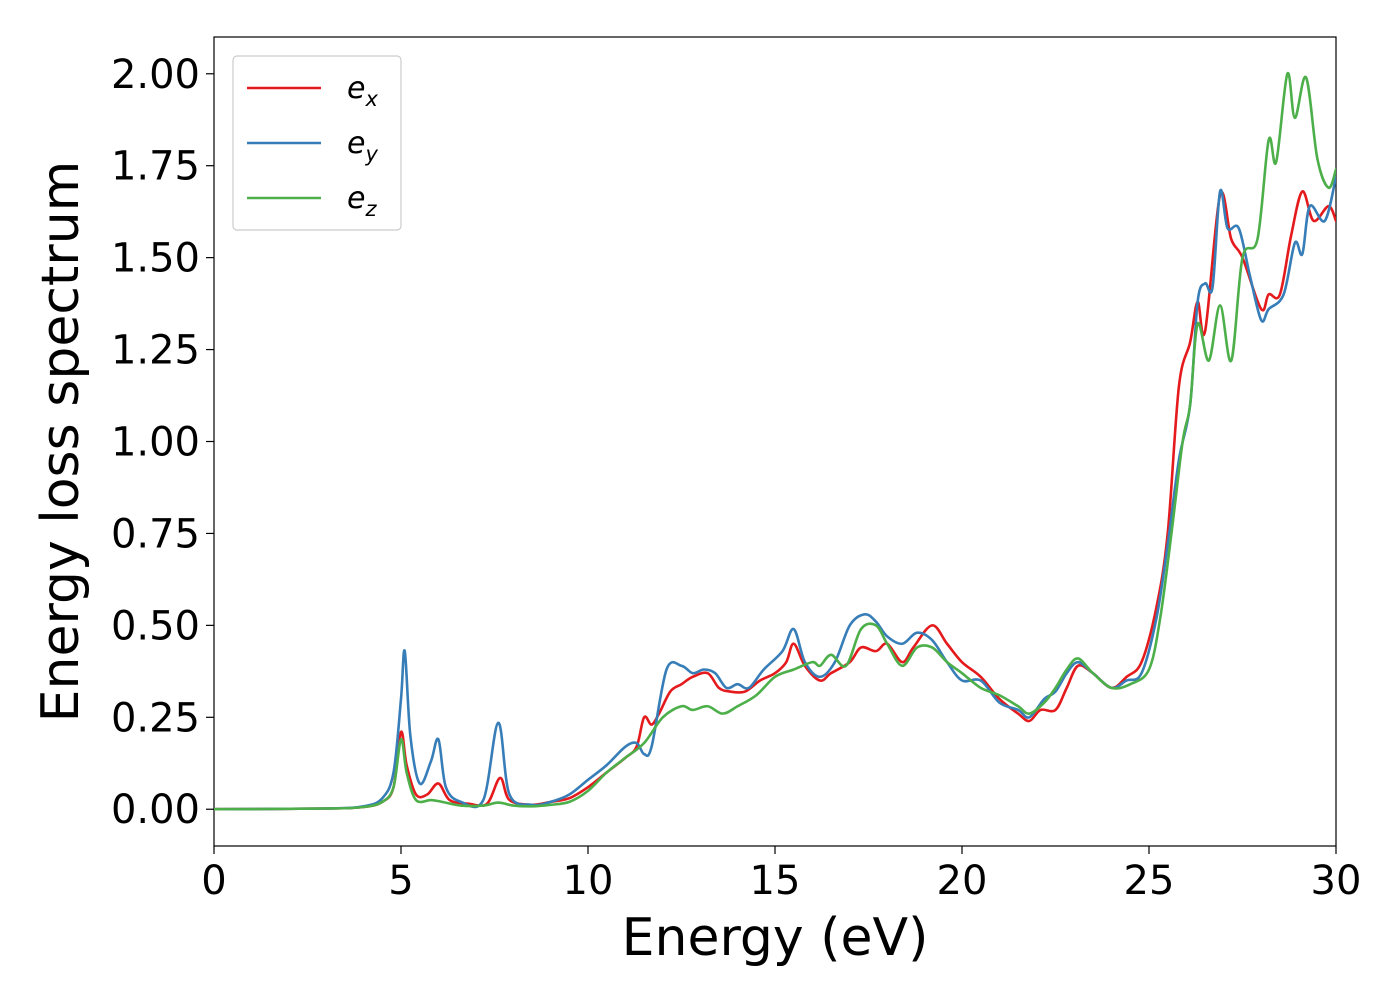  What do you see at coordinates (155, 167) in the screenshot?
I see `y-tick-label: 1.75` at bounding box center [155, 167].